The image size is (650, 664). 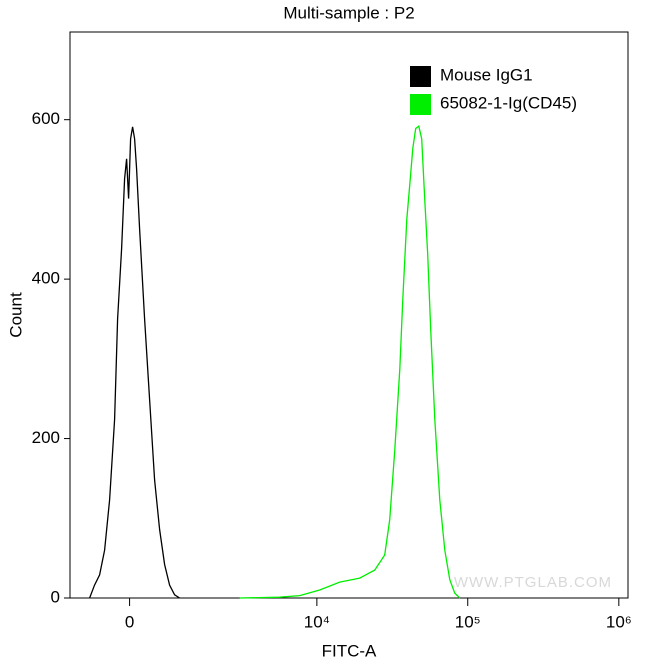 What do you see at coordinates (468, 621) in the screenshot?
I see `x-tick-label: 10⁵` at bounding box center [468, 621].